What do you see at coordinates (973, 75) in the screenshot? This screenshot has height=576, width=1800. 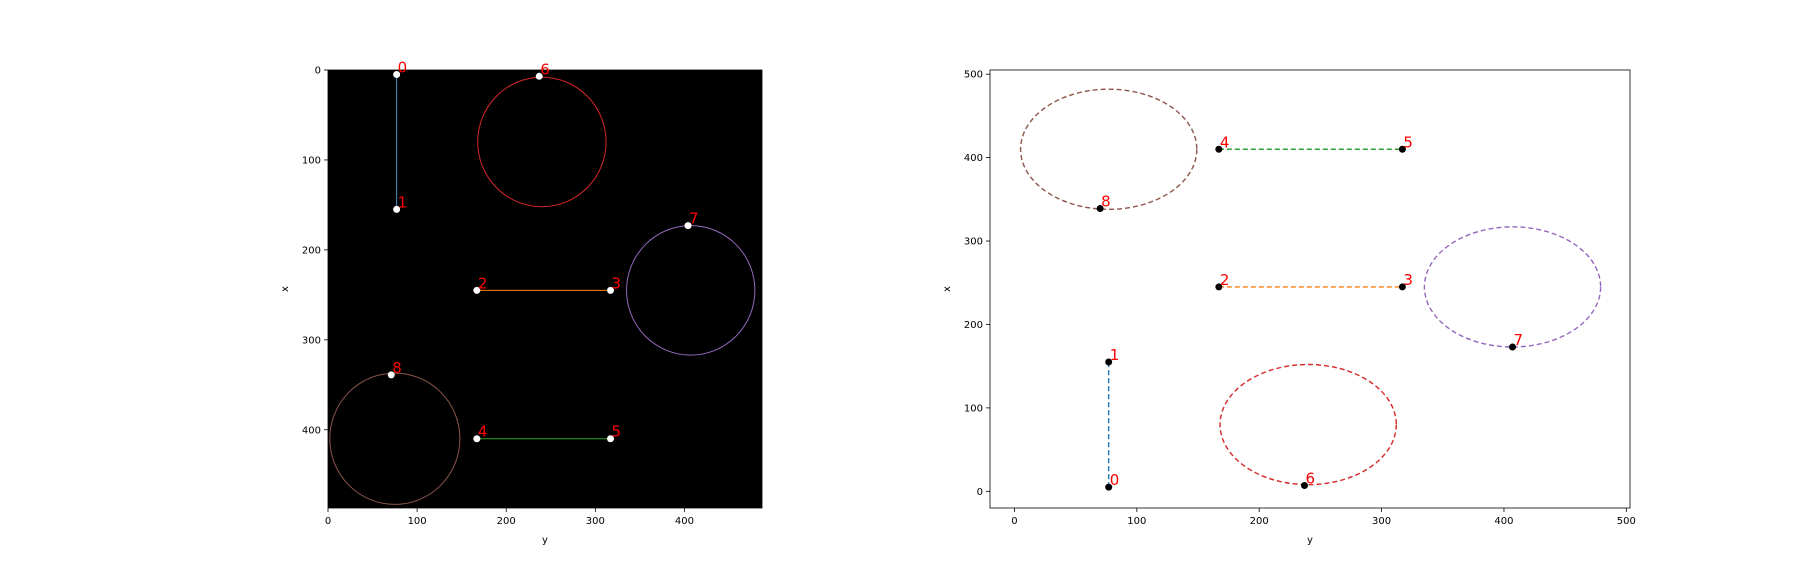 I see `y-tick-label: 500` at bounding box center [973, 75].